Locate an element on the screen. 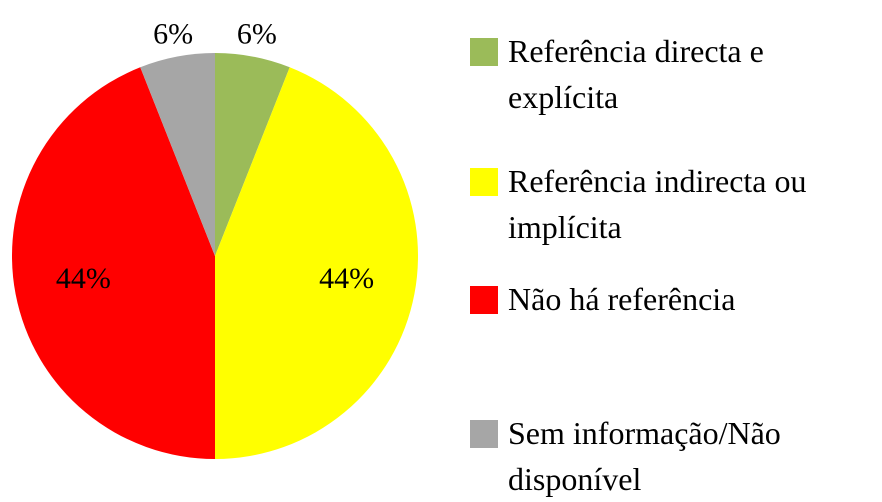 This screenshot has height=502, width=882. legend-item: Sem informação/Não disponível is located at coordinates (675, 456).